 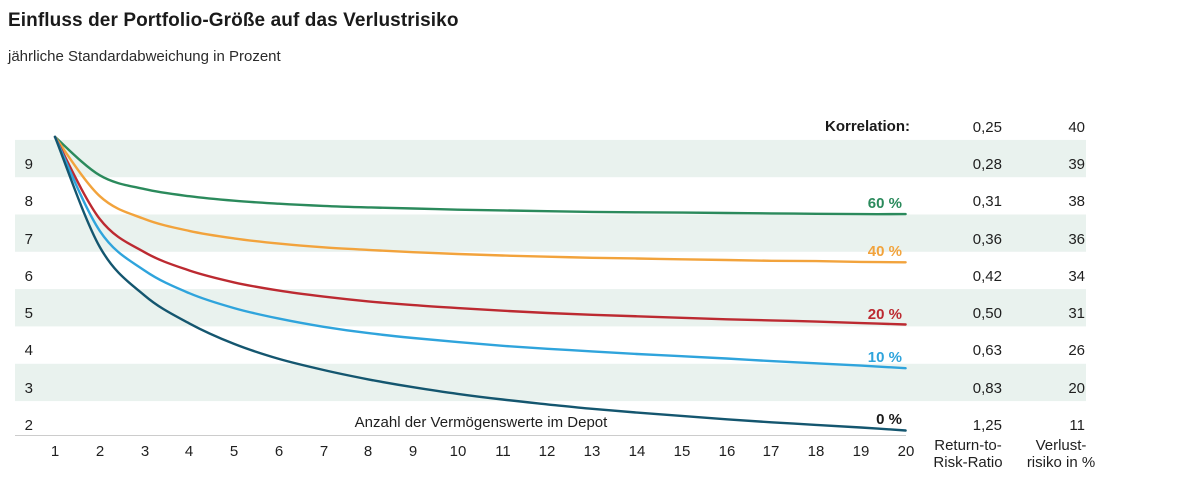 I want to click on y-tick-label: 4, so click(x=28, y=350).